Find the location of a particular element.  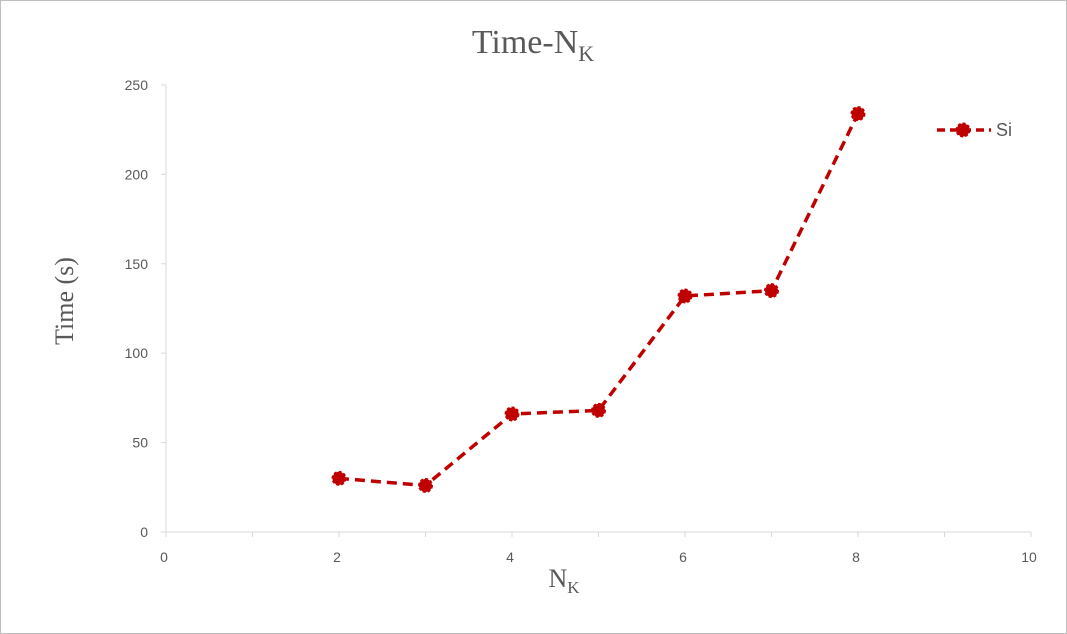

x-tick-label: 2 is located at coordinates (337, 557).